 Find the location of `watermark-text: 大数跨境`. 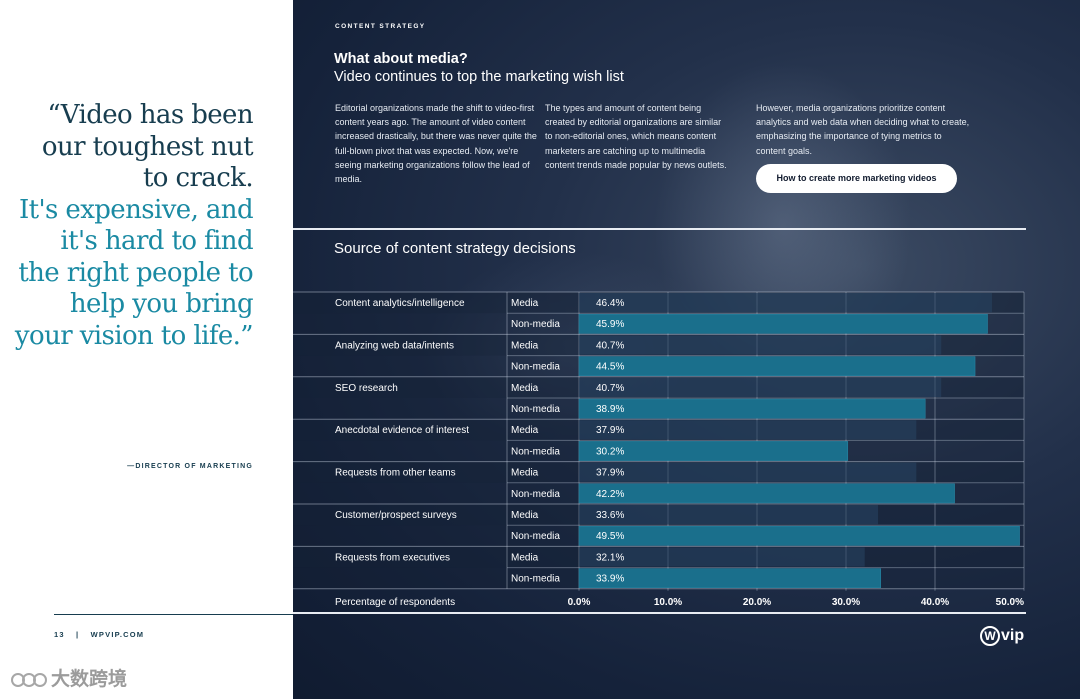

watermark-text: 大数跨境 is located at coordinates (89, 679).